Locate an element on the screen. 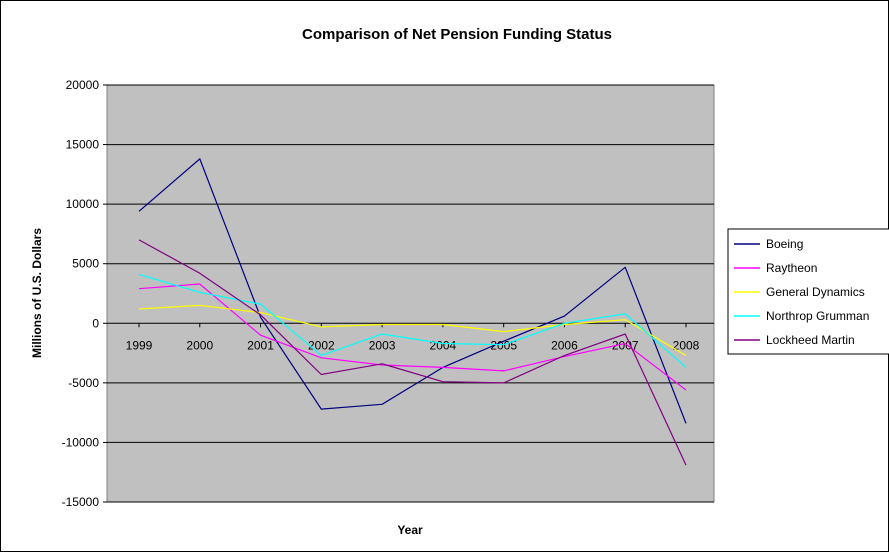  x-tick-label: 2006 is located at coordinates (564, 345).